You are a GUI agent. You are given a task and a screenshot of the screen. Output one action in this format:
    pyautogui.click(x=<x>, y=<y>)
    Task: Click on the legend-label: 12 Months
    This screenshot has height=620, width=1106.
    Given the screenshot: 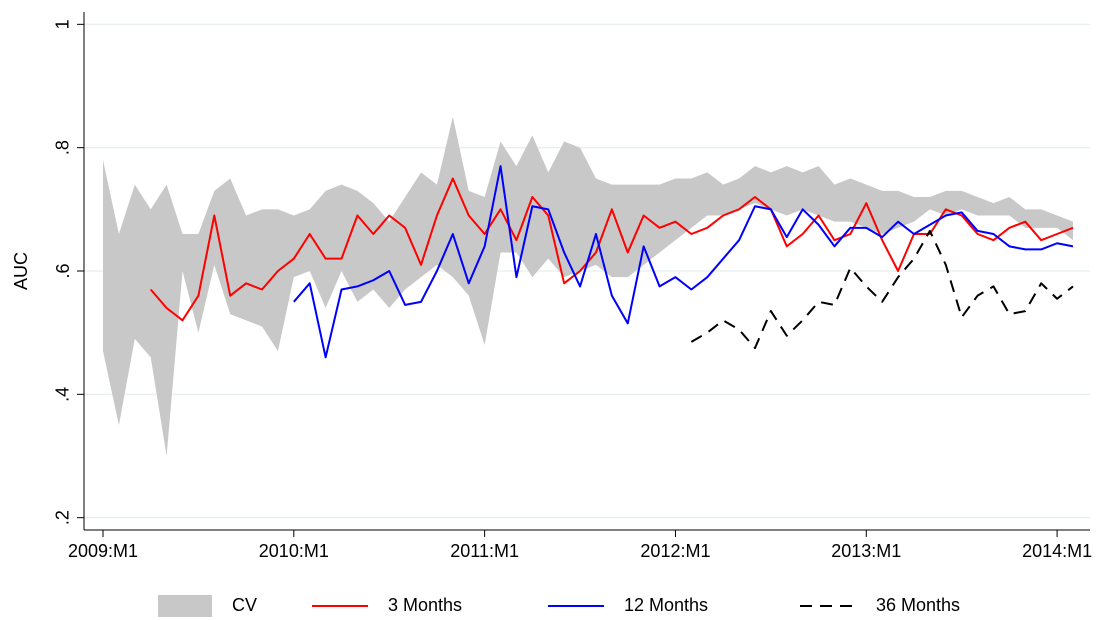 What is the action you would take?
    pyautogui.click(x=666, y=605)
    